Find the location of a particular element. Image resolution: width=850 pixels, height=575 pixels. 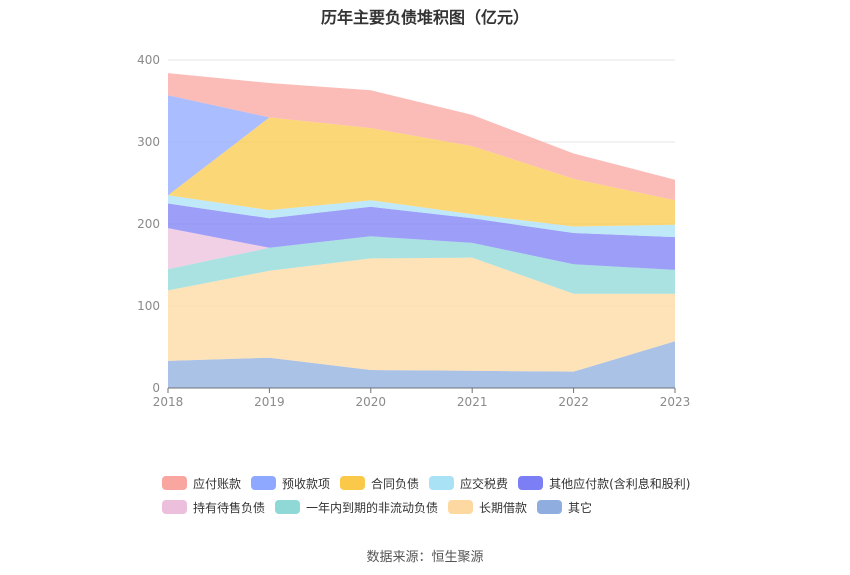

x-tick-label: 2023 is located at coordinates (675, 402).